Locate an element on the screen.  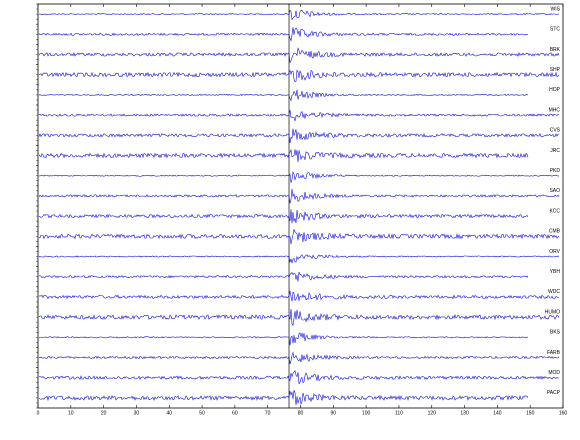
trace-label: MOD is located at coordinates (554, 373).